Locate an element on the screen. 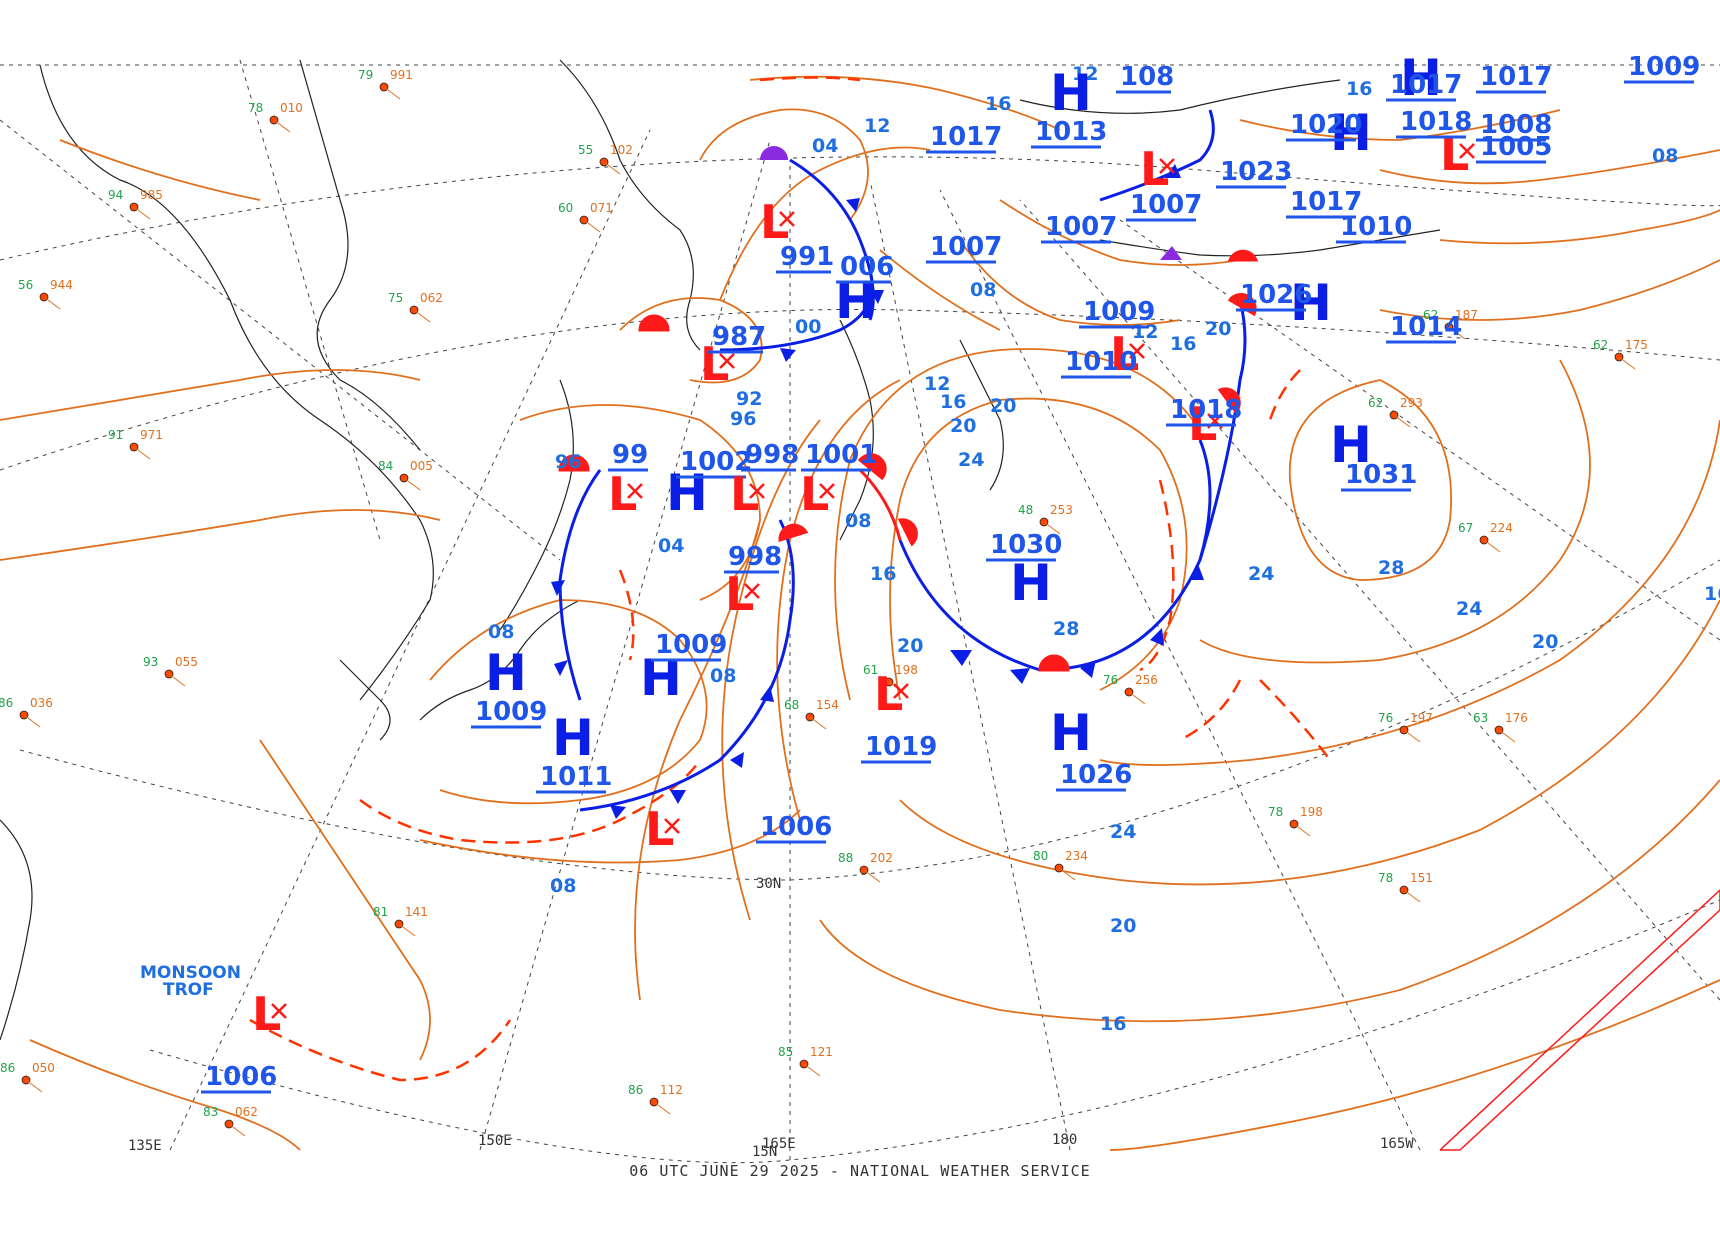 This screenshot has height=1260, width=1720. iso-08-d: 08 is located at coordinates (983, 290).